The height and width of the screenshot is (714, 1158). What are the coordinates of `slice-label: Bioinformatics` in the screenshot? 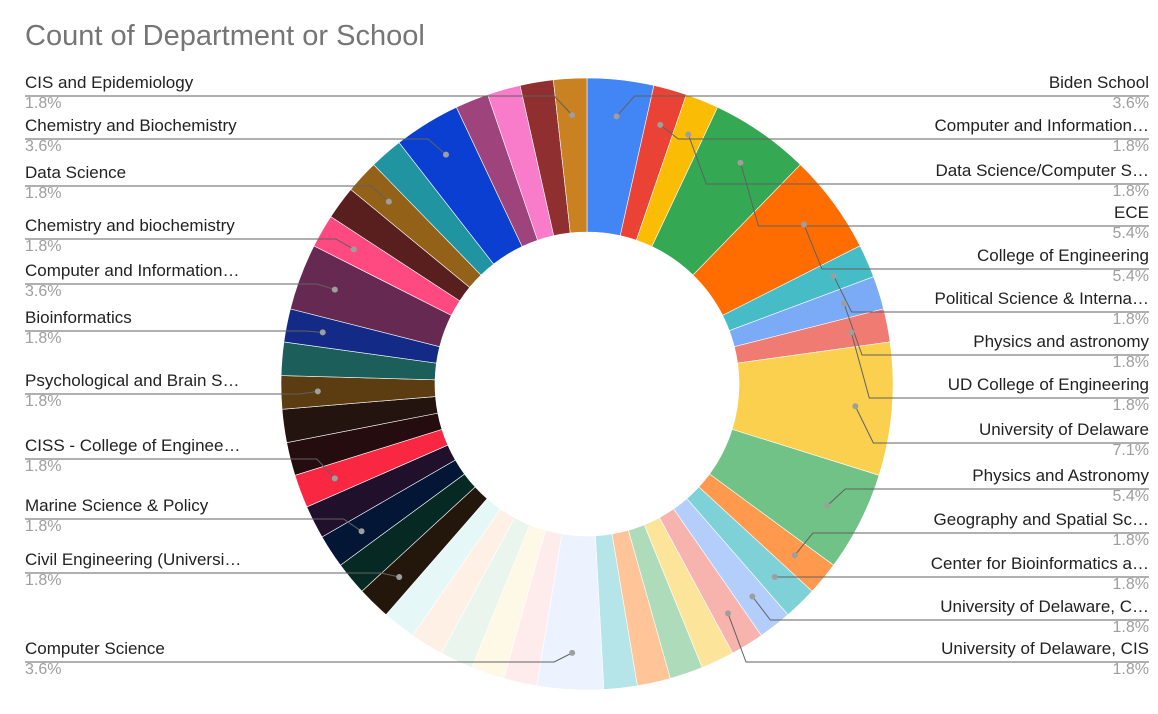 It's located at (78, 317).